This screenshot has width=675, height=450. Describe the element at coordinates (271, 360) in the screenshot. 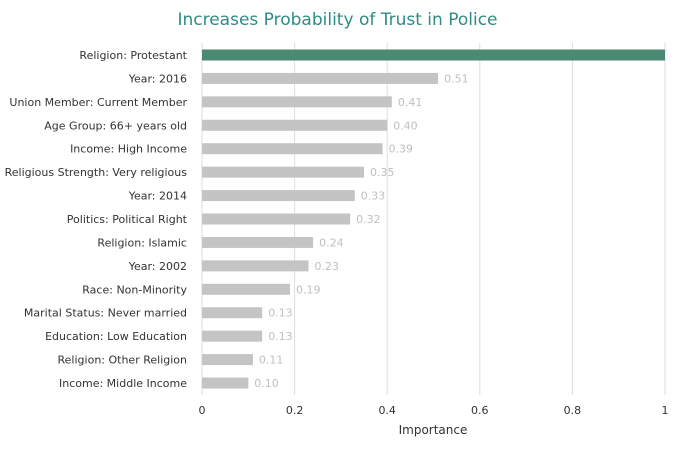

I see `value-label: 0.11` at that location.